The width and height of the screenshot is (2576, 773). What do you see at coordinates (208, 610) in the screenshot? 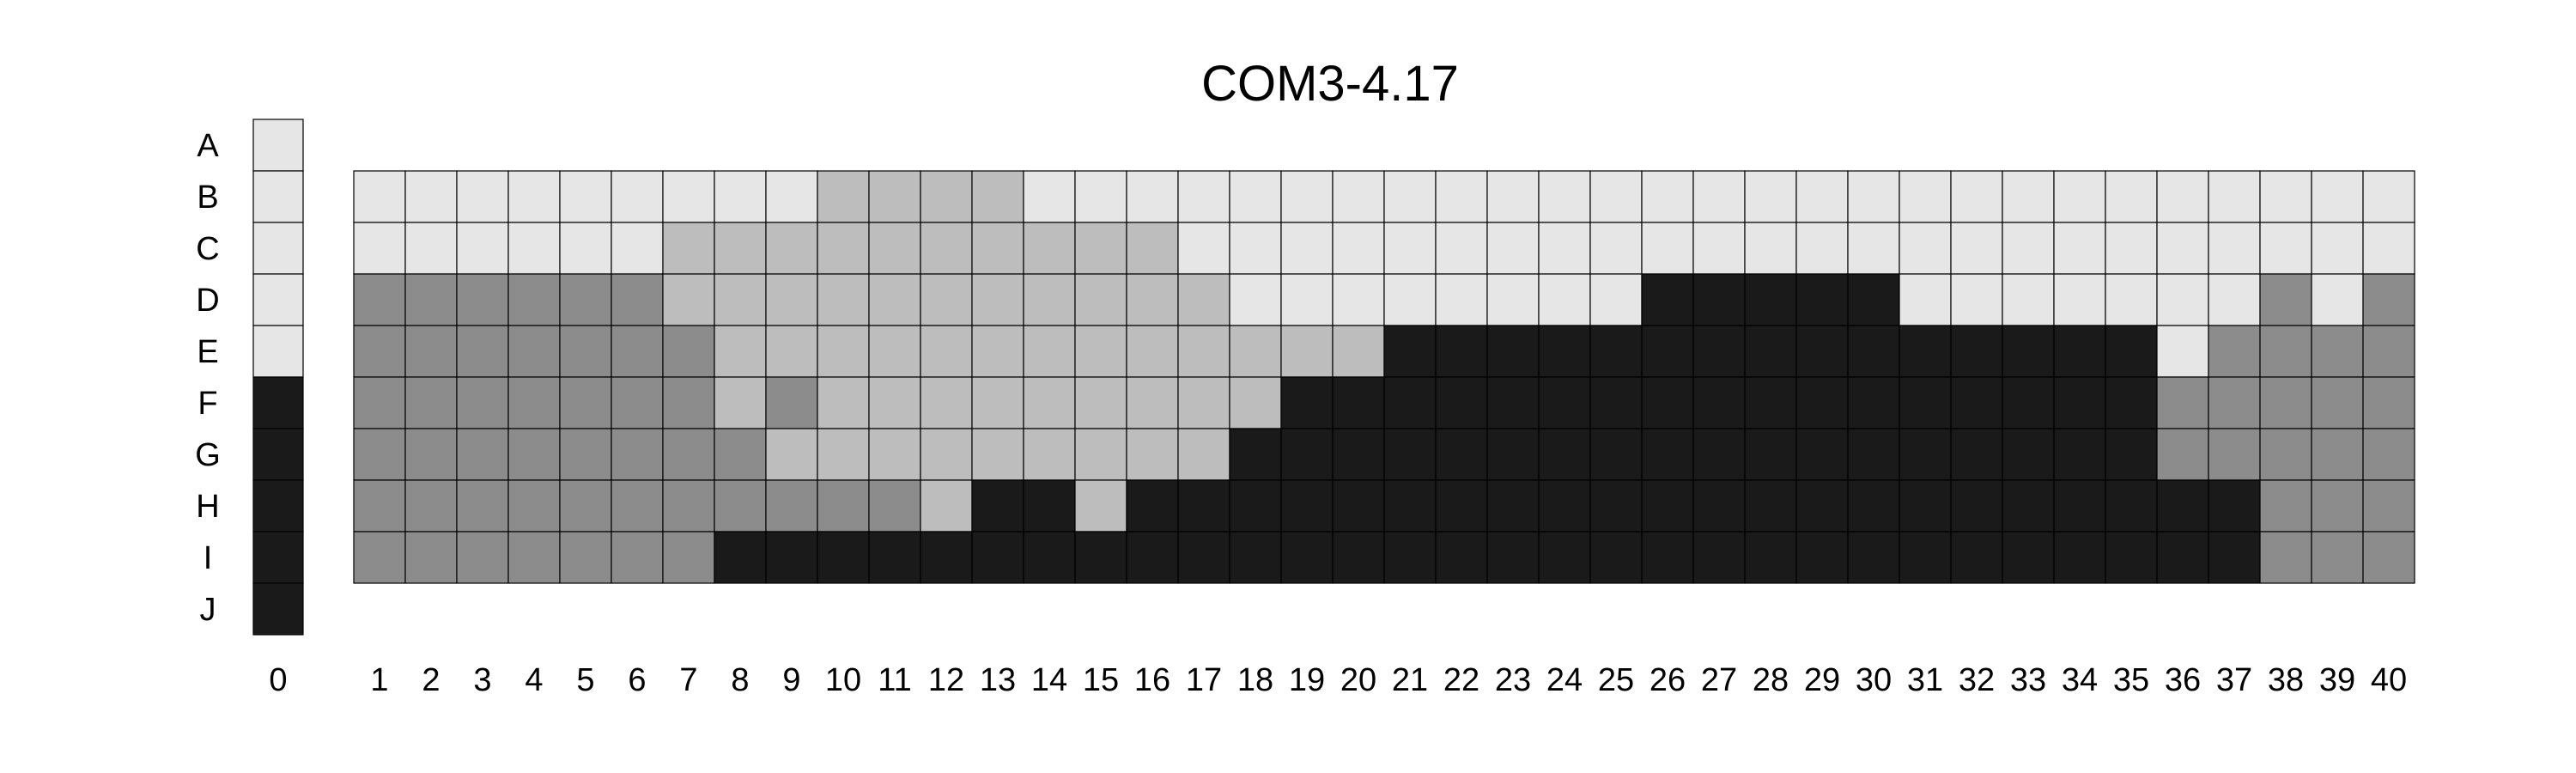
I see `row-label-j: J` at bounding box center [208, 610].